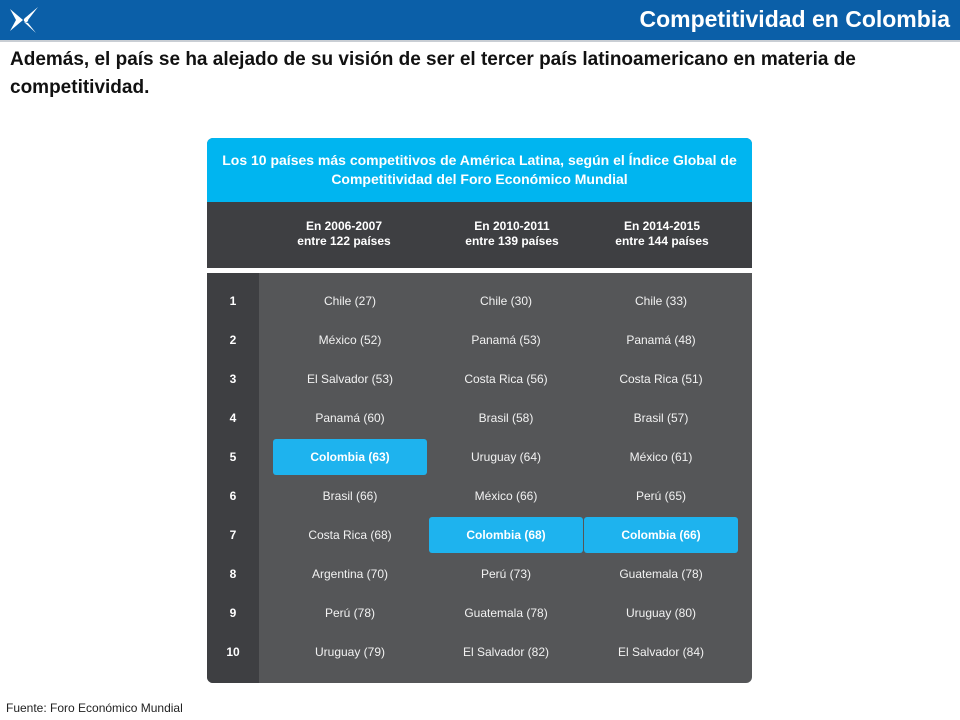 Image resolution: width=960 pixels, height=720 pixels. What do you see at coordinates (233, 613) in the screenshot?
I see `rank-number: 9` at bounding box center [233, 613].